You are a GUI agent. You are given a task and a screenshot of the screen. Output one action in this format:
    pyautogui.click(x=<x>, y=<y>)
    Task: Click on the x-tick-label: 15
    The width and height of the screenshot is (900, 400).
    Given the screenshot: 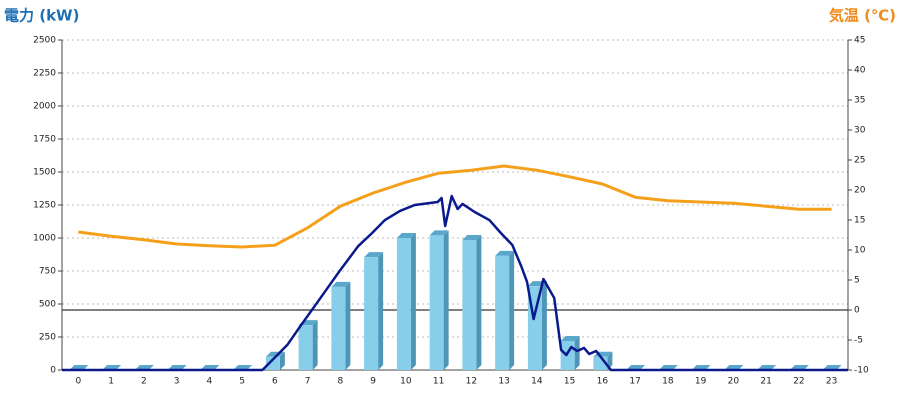 What is the action you would take?
    pyautogui.click(x=569, y=382)
    